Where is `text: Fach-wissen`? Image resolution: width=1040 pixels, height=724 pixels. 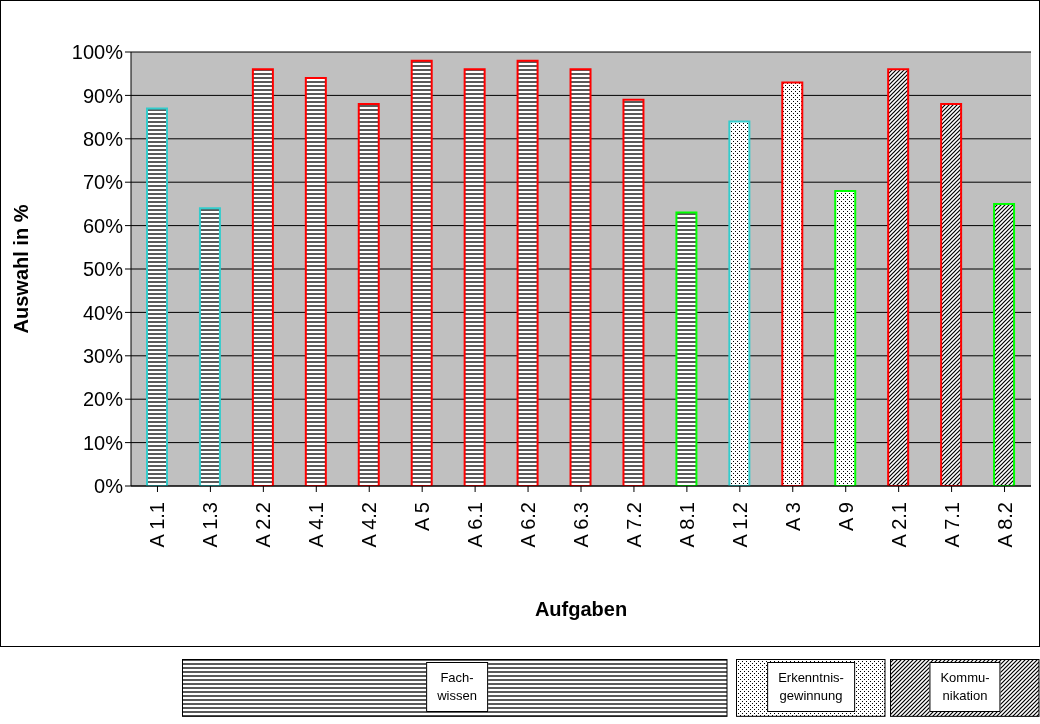 text: Fach-wissen is located at coordinates (457, 687).